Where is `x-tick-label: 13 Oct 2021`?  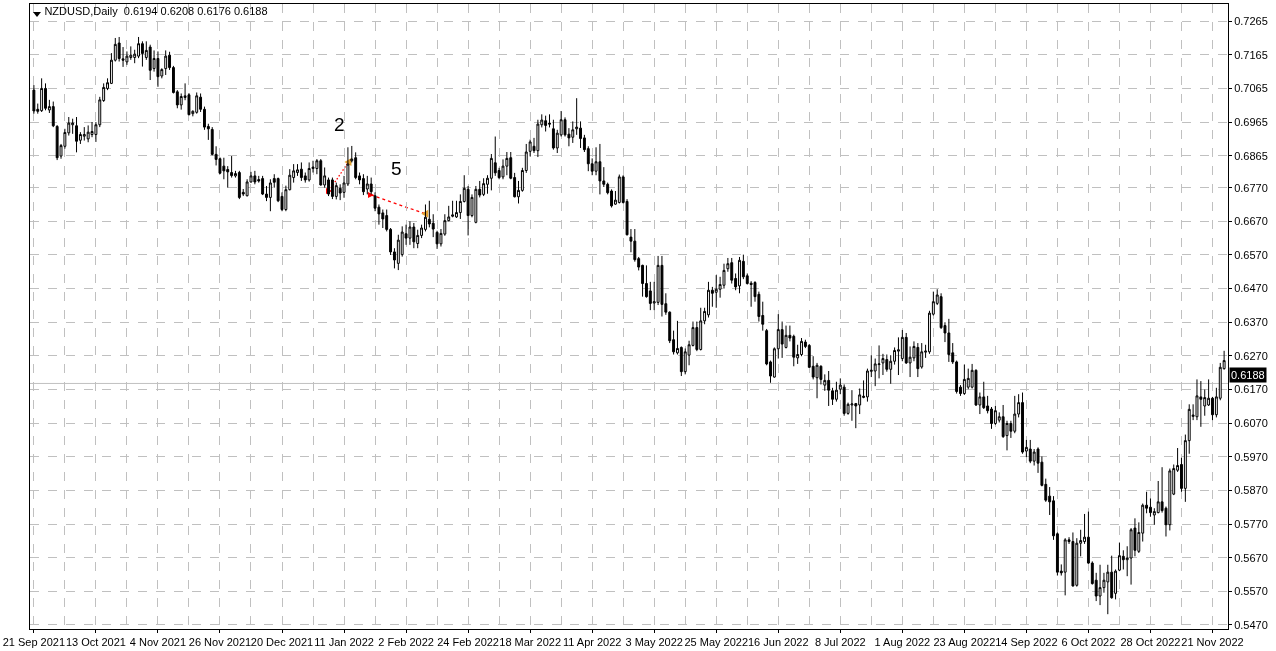
x-tick-label: 13 Oct 2021 is located at coordinates (95, 642).